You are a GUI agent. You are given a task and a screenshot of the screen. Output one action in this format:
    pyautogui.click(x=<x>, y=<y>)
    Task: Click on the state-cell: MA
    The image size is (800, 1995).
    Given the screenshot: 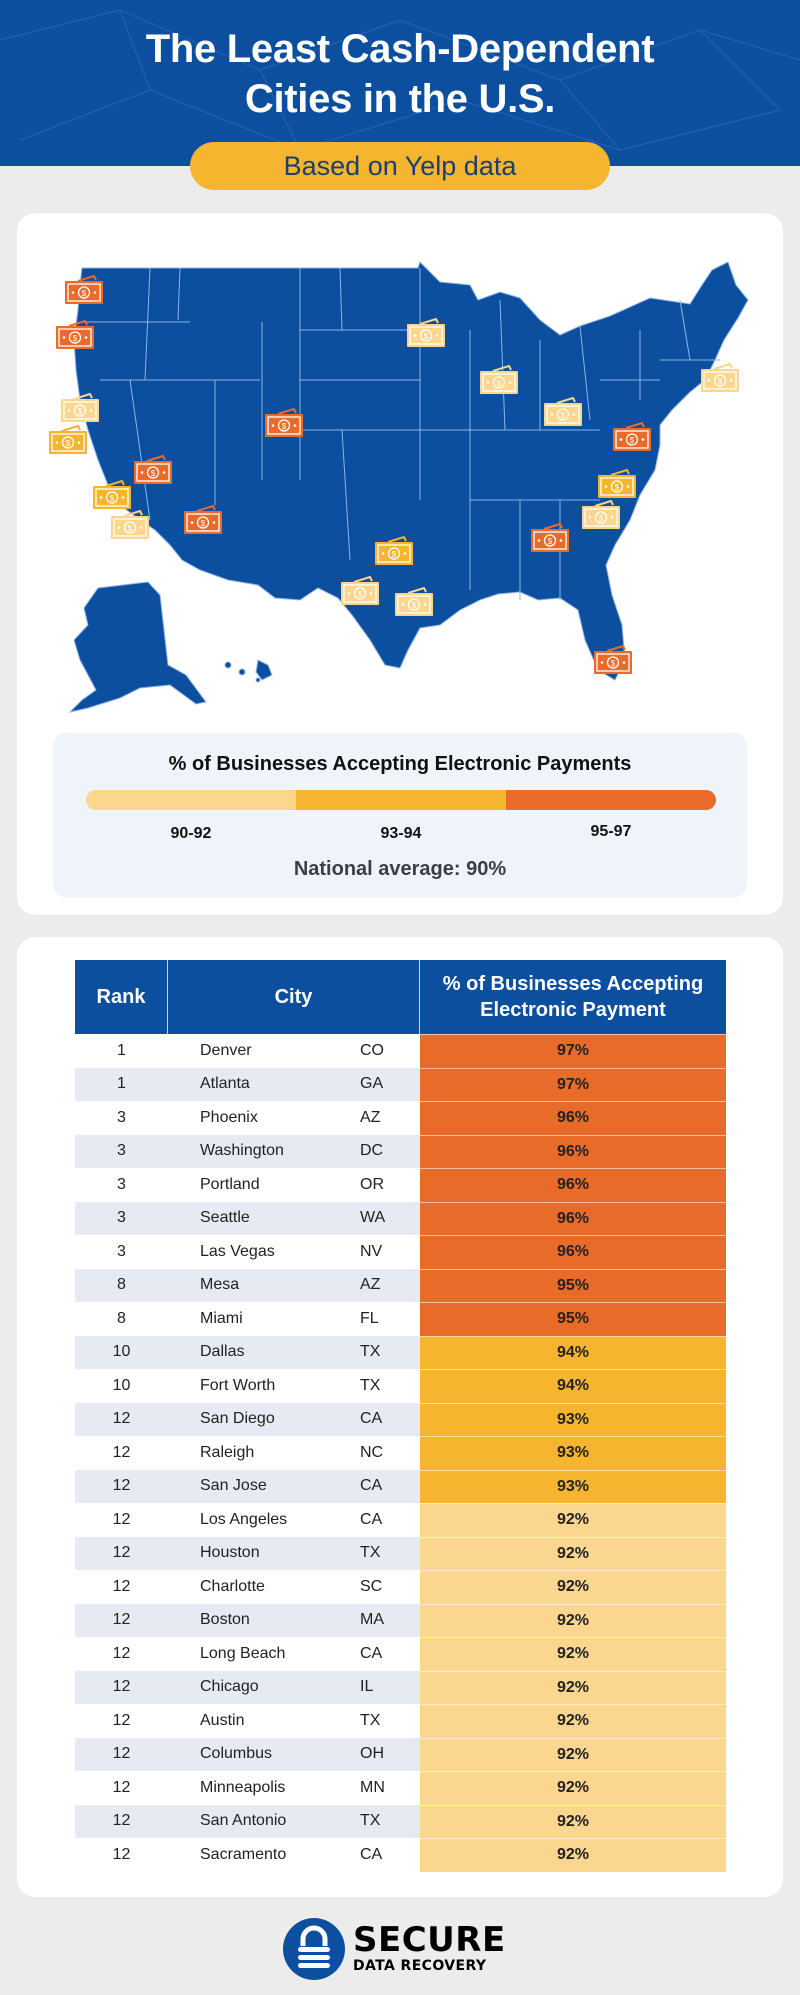 What is the action you would take?
    pyautogui.click(x=372, y=1620)
    